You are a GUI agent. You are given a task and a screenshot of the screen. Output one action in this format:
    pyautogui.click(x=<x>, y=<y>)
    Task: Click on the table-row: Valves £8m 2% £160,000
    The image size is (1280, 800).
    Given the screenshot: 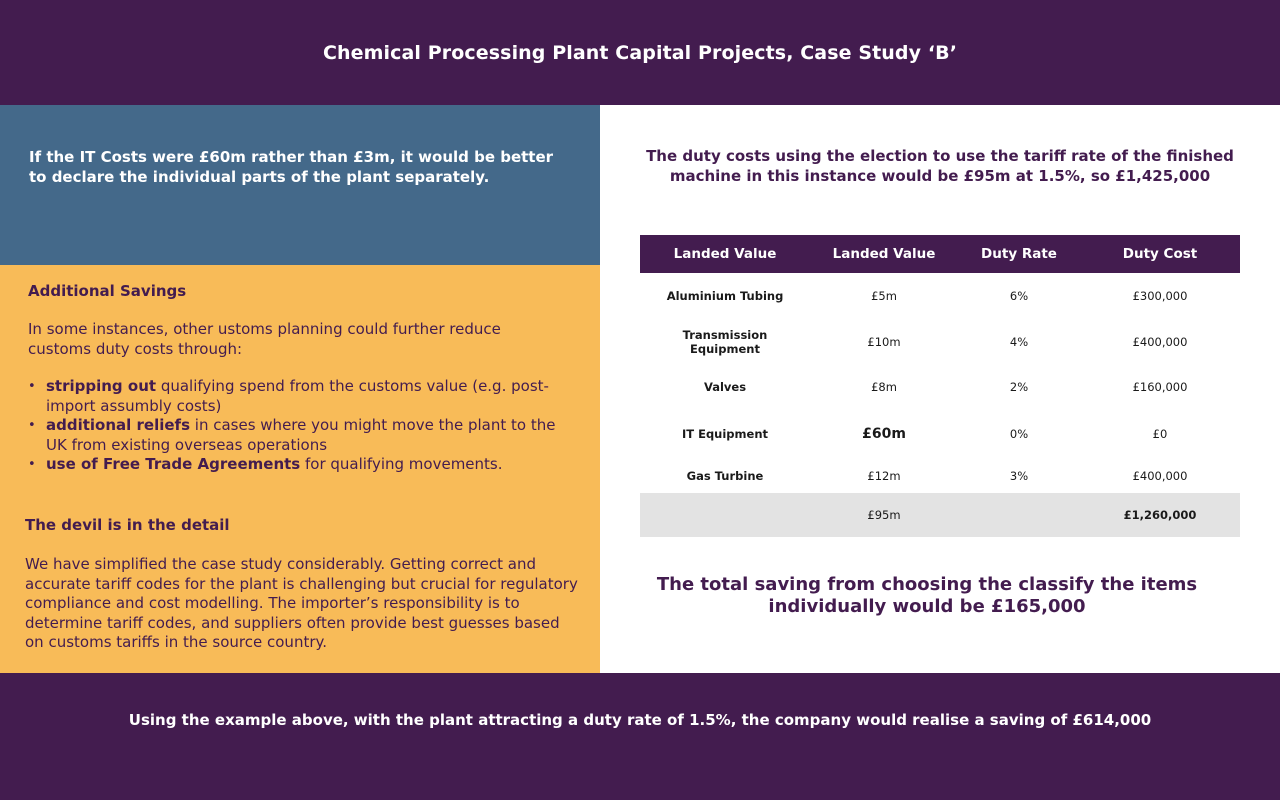 What is the action you would take?
    pyautogui.click(x=940, y=387)
    